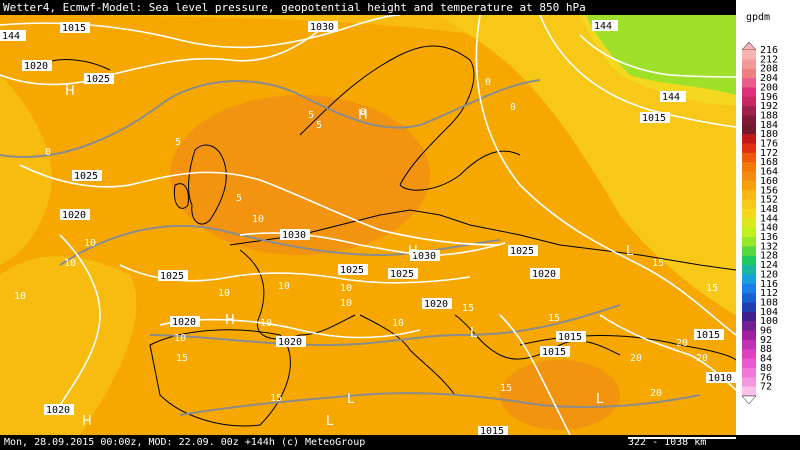 This screenshot has width=800, height=450. What do you see at coordinates (769, 87) in the screenshot?
I see `legend-label: 200` at bounding box center [769, 87].